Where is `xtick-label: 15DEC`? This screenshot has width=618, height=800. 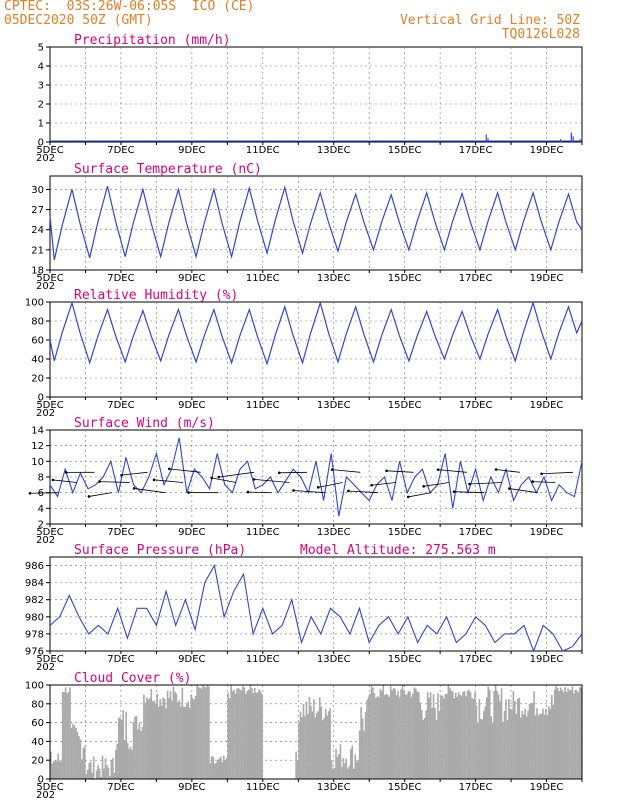
xtick-label: 15DEC is located at coordinates (405, 787).